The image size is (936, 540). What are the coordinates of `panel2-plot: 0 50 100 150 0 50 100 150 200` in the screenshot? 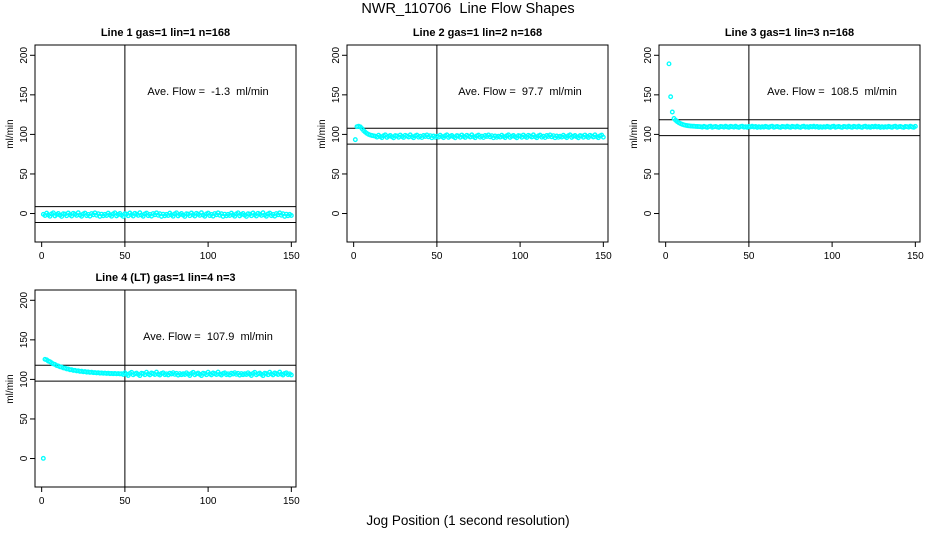 It's located at (471, 153).